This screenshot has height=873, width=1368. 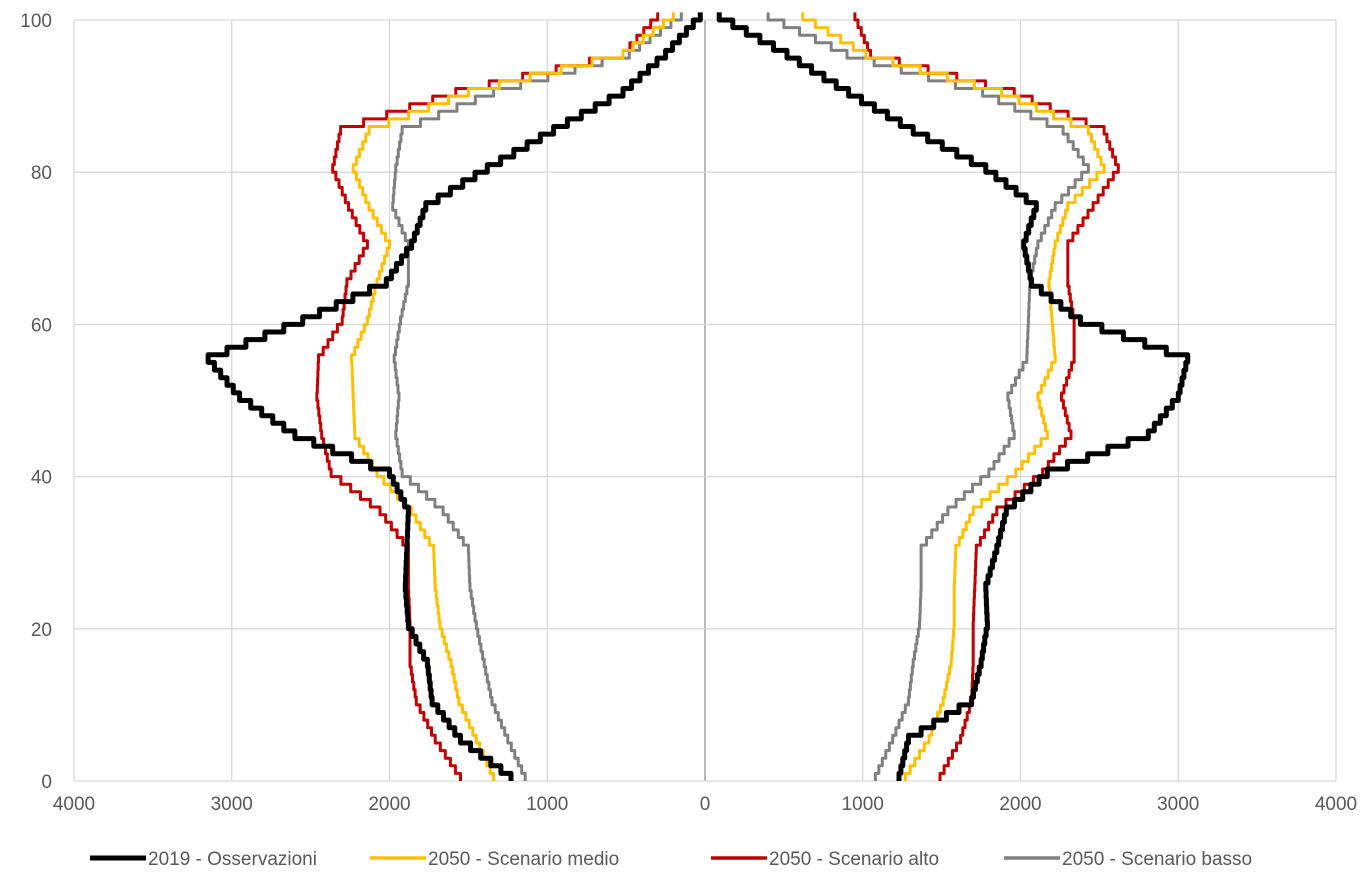 What do you see at coordinates (41, 630) in the screenshot?
I see `y-tick-label: 20` at bounding box center [41, 630].